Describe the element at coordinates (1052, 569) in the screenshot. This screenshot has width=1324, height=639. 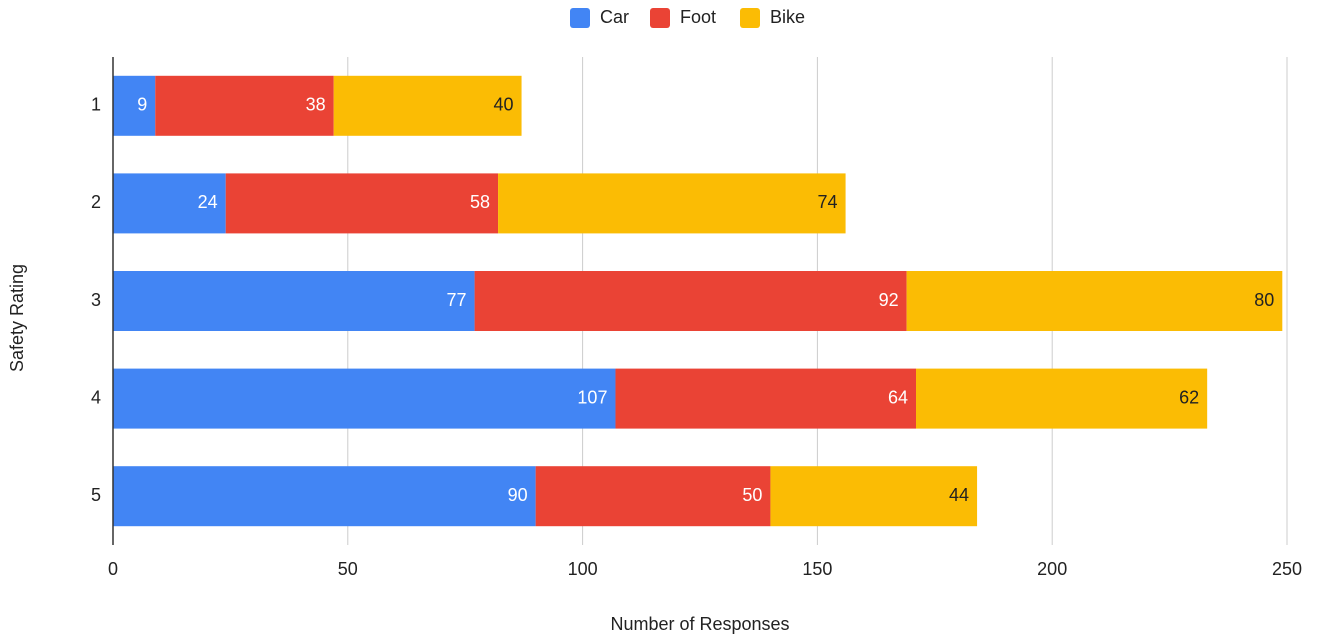
I see `x-tick-label: 200` at that location.